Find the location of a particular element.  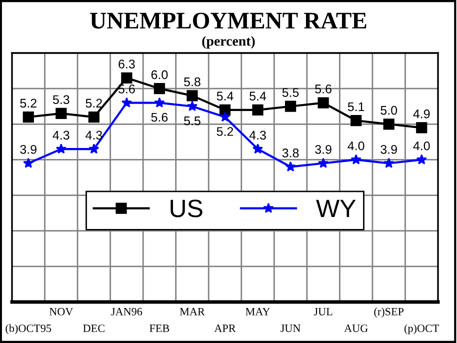

data-label: 3.8 is located at coordinates (290, 153).